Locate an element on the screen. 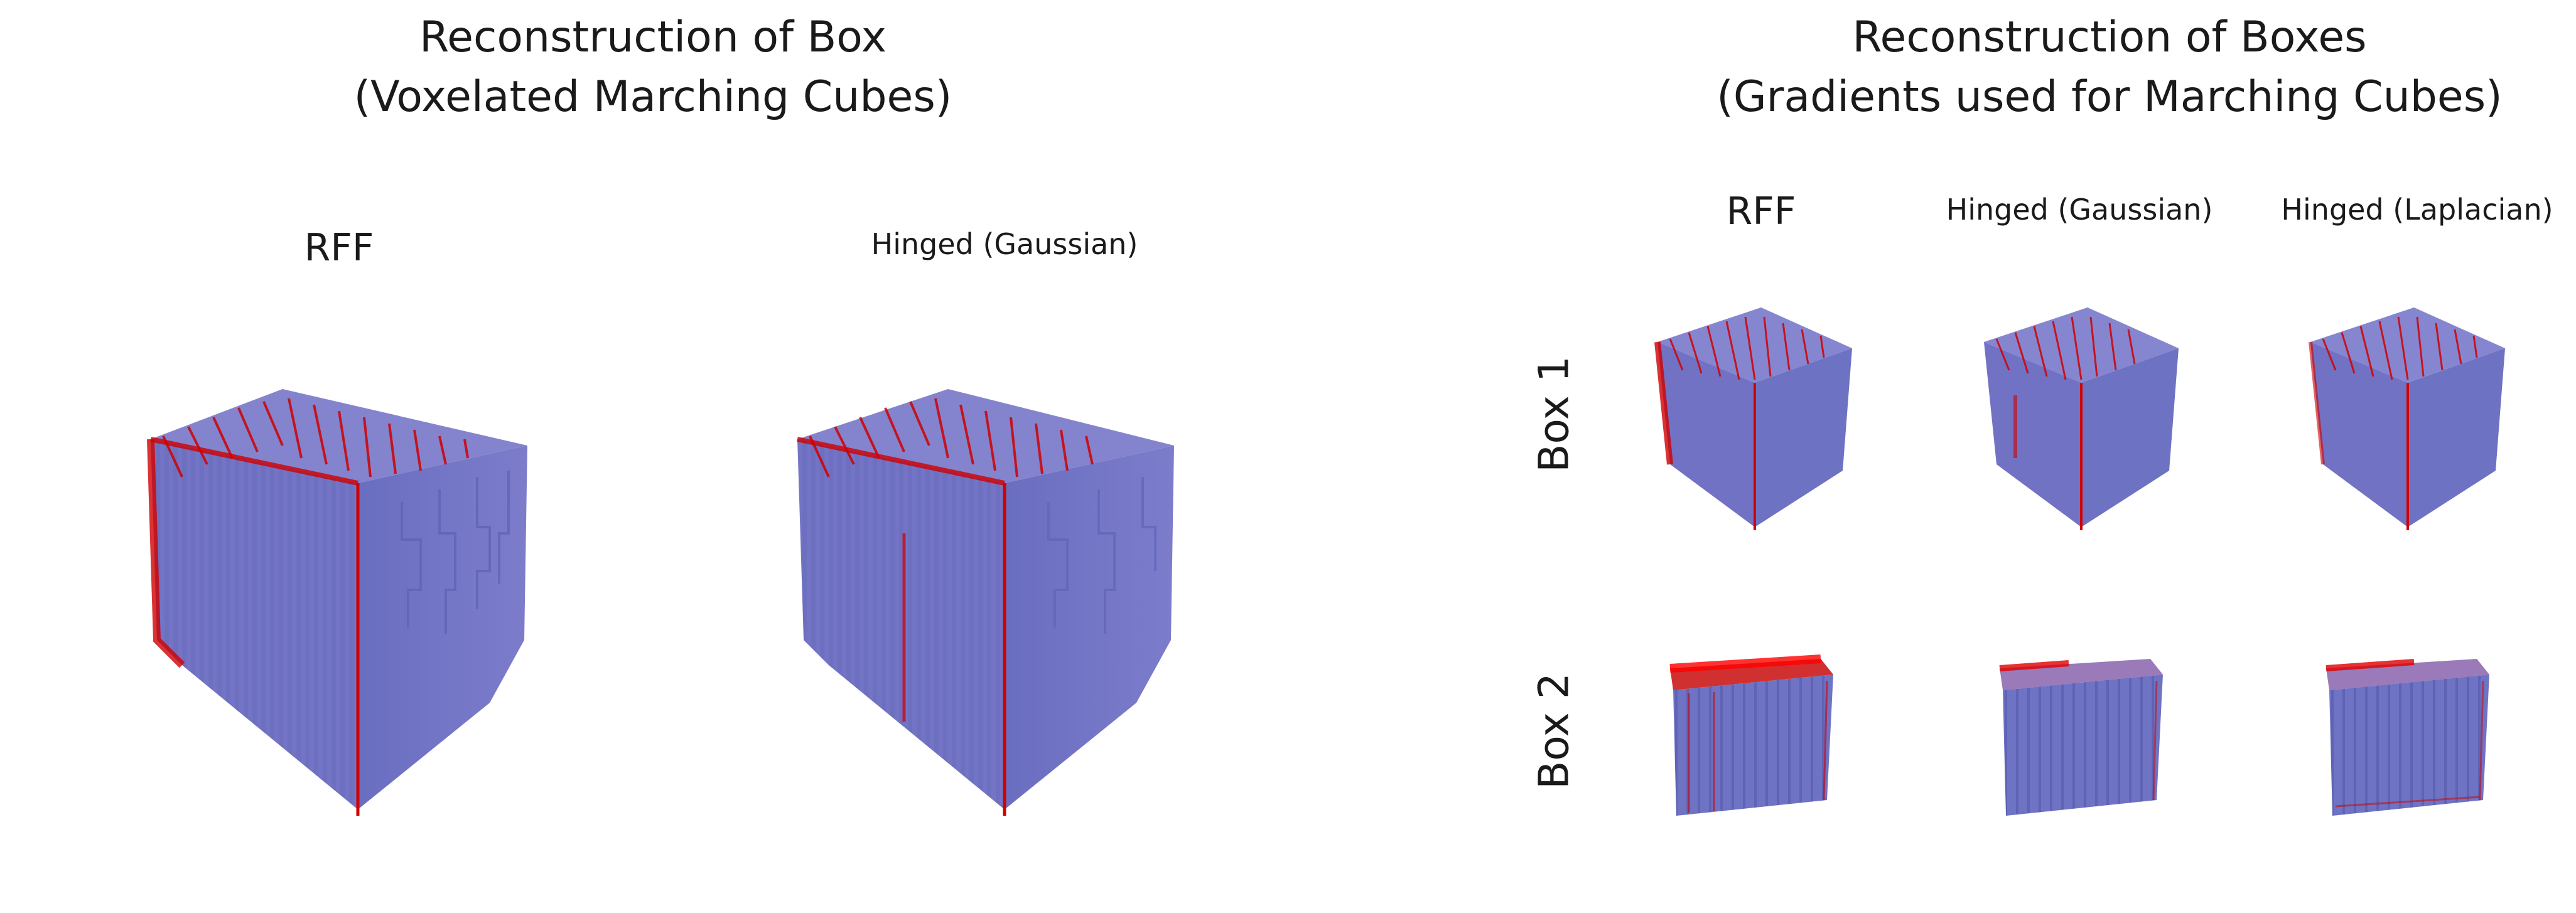  right-col-label-rff: RFF is located at coordinates (1761, 211).